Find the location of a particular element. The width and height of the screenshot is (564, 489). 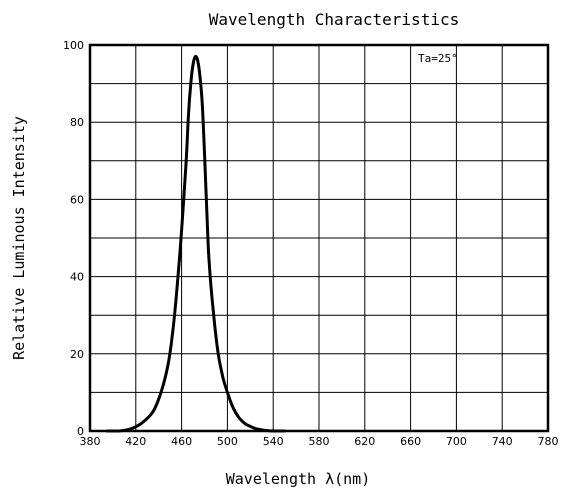

x-tick-label: 540 is located at coordinates (273, 441).